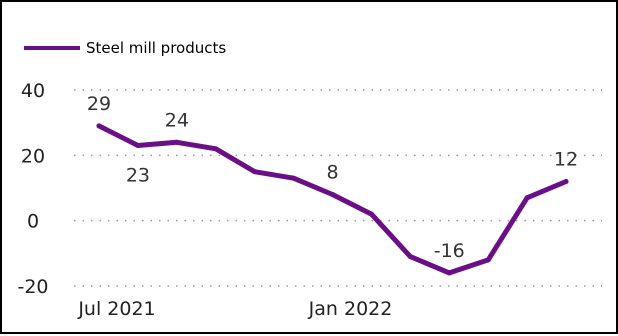  Describe the element at coordinates (332, 173) in the screenshot. I see `data-label: 8` at that location.